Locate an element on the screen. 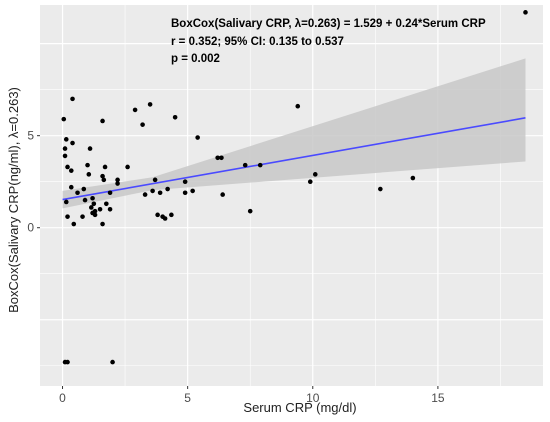 The height and width of the screenshot is (422, 550). annotation-correlation: r = 0.352; 95% CI: 0.135 to 0.537 is located at coordinates (257, 42).